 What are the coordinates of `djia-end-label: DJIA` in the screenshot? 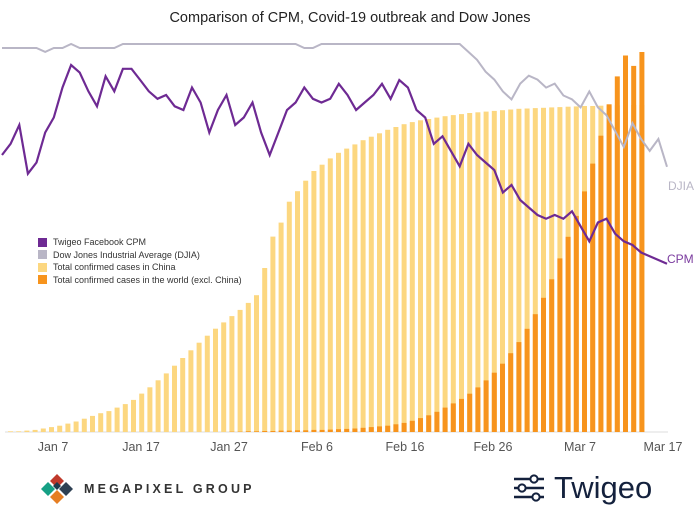 It's located at (681, 186).